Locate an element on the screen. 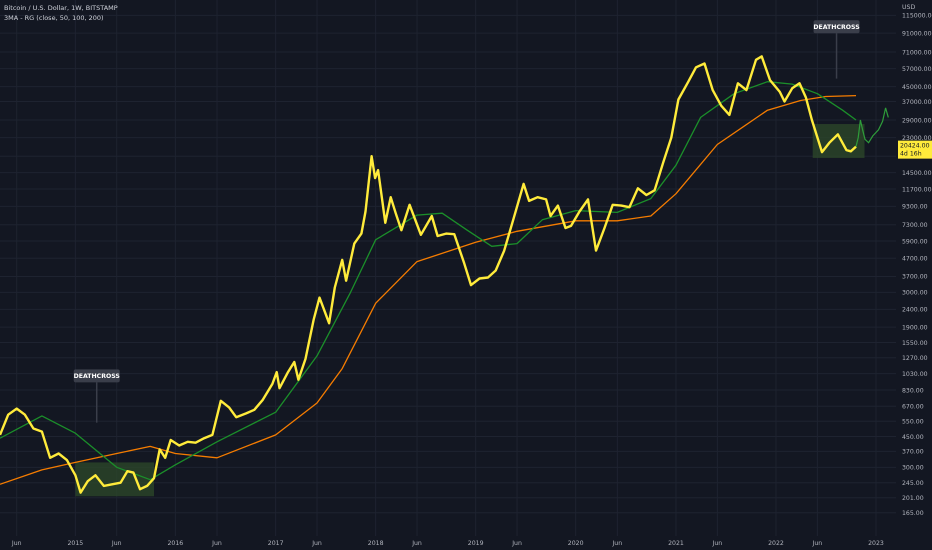 The height and width of the screenshot is (550, 932). y-tick-label: 830.00 is located at coordinates (913, 390).